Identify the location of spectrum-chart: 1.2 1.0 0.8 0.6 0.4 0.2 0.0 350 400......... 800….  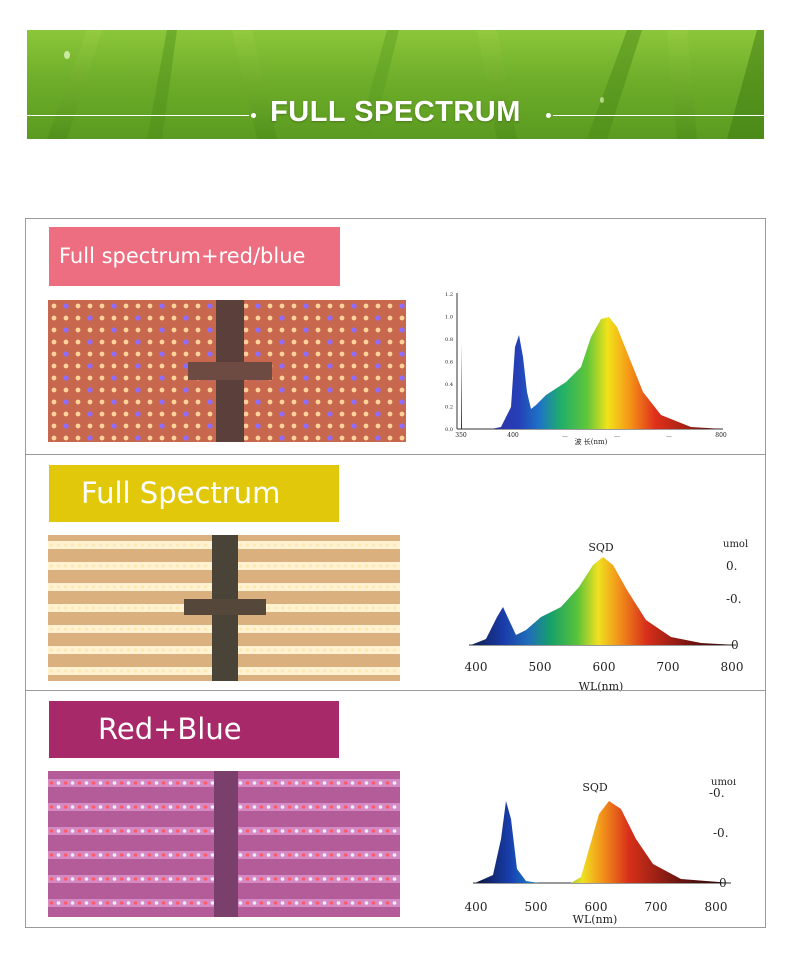
(586, 369).